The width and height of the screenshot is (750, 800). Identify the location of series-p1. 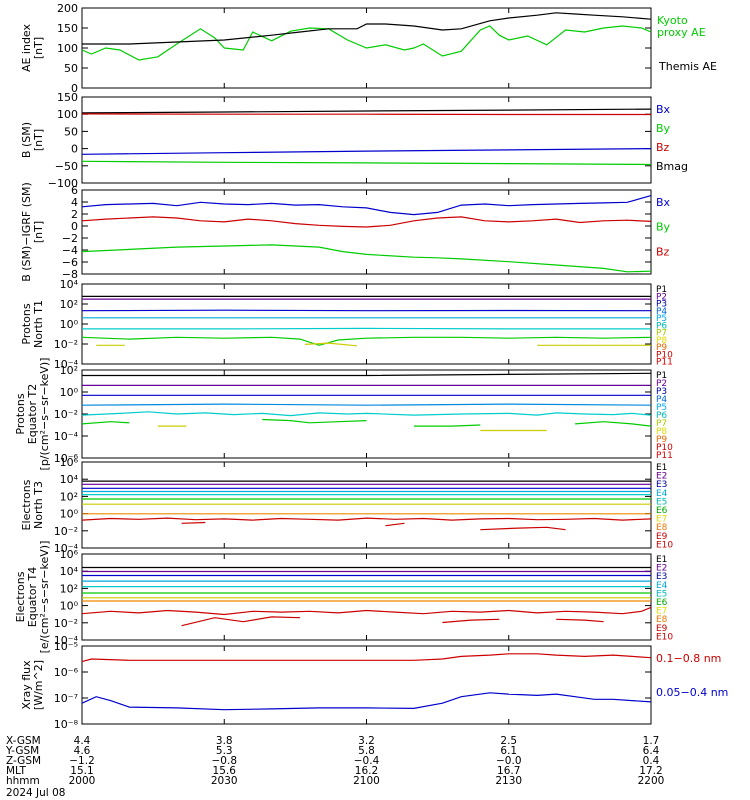
(367, 374).